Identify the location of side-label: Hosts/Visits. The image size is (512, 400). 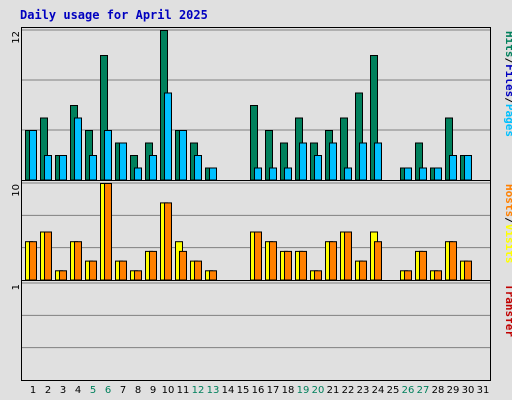
(507, 224).